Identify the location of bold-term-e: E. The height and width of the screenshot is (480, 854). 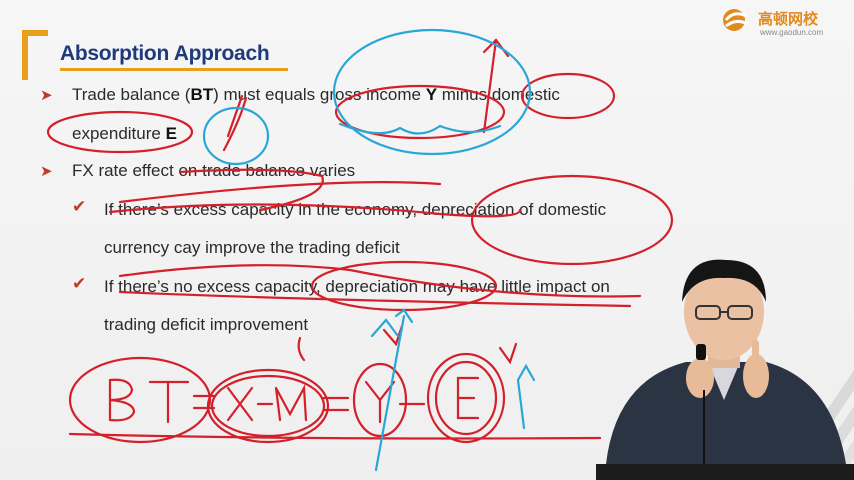
(171, 133).